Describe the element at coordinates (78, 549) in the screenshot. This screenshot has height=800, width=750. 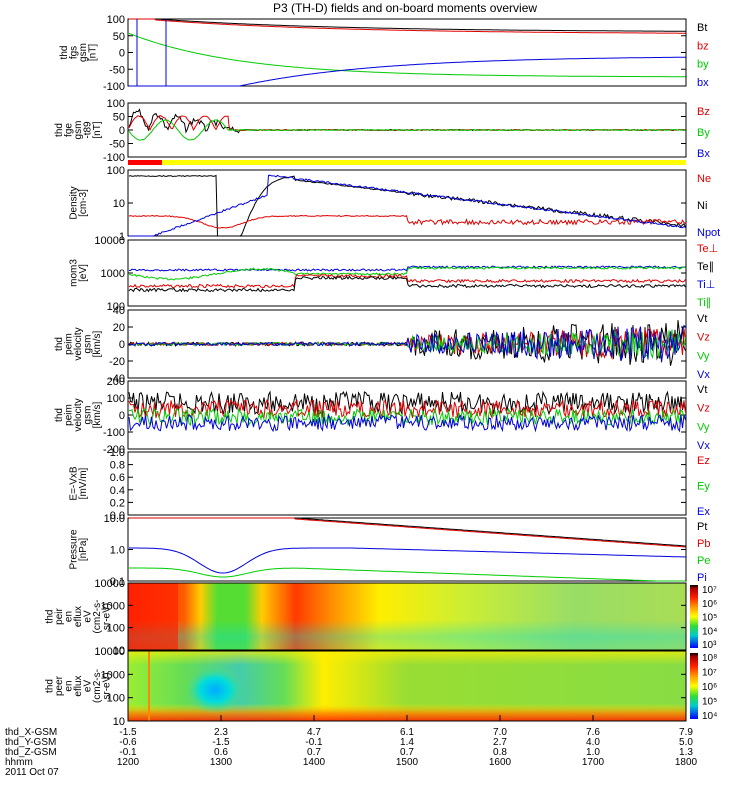
I see `y-axis-label: Pressure[nPa]` at that location.